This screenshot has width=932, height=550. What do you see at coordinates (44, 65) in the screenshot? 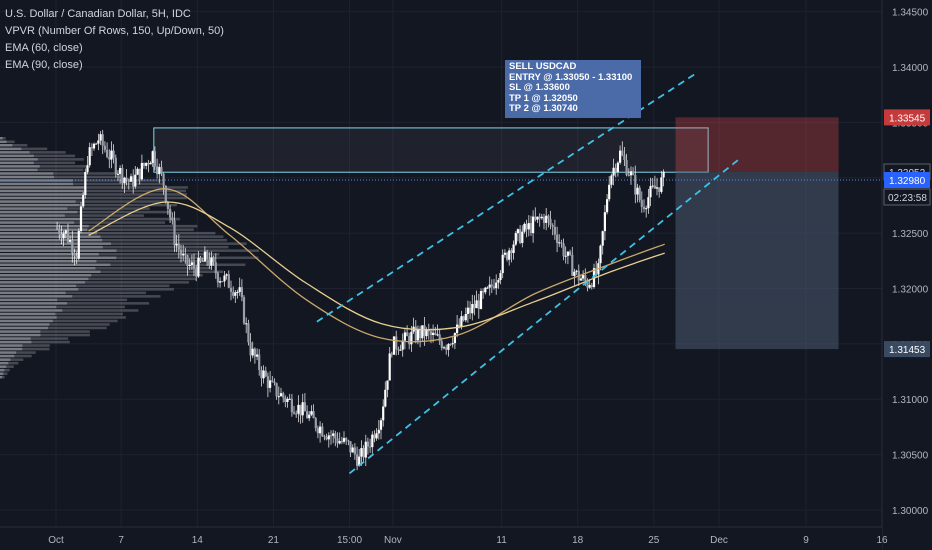
I see `ema90-indicator-label: EMA (90, close)` at bounding box center [44, 65].